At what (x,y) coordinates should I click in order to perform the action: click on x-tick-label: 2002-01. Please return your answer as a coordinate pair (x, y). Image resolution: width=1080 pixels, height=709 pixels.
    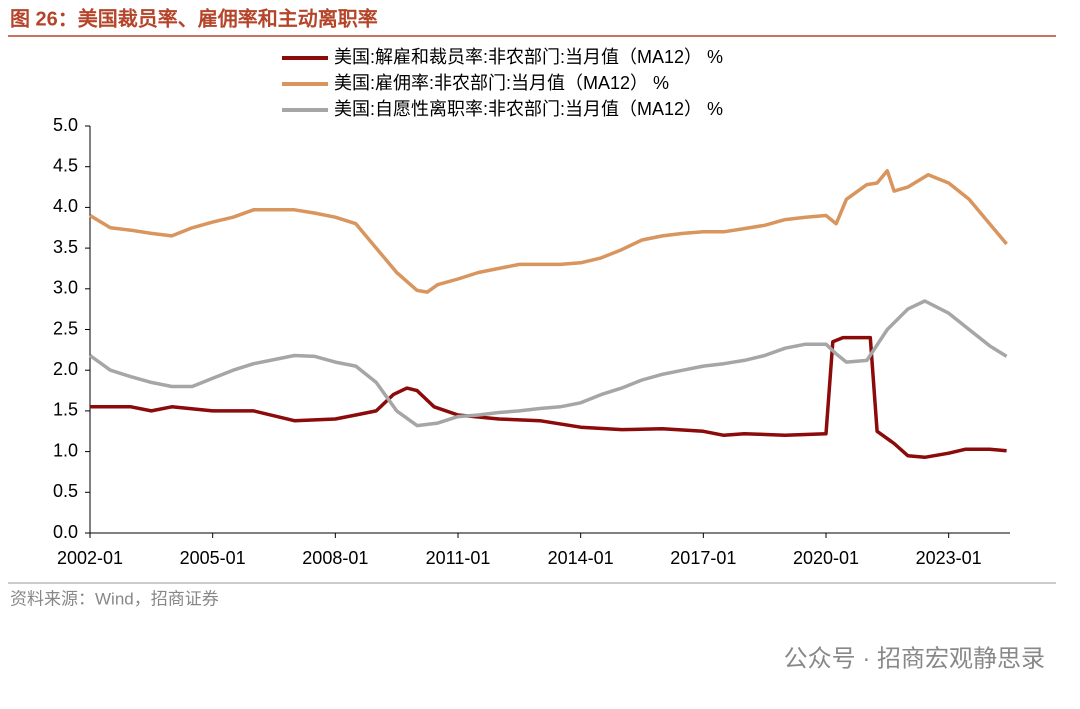
    Looking at the image, I should click on (90, 558).